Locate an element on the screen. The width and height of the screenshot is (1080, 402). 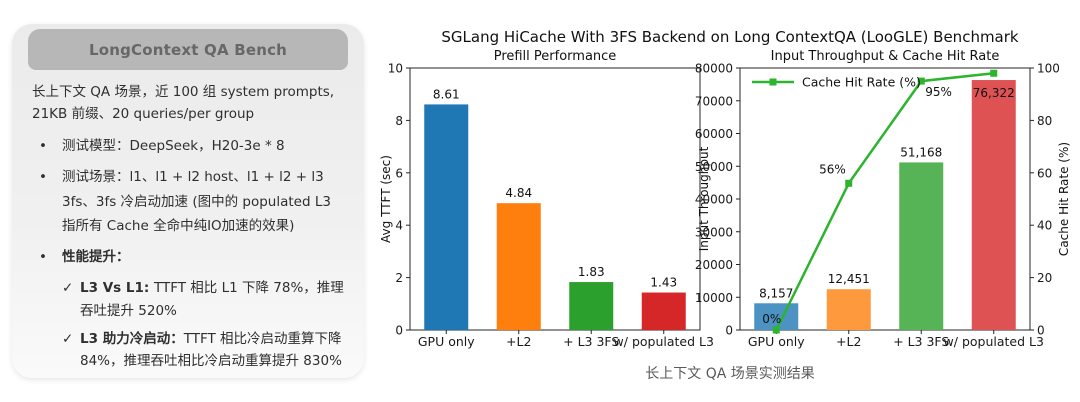
bullet-text: 测试模型：DeepSeek，H20-3e * 8 is located at coordinates (173, 146).